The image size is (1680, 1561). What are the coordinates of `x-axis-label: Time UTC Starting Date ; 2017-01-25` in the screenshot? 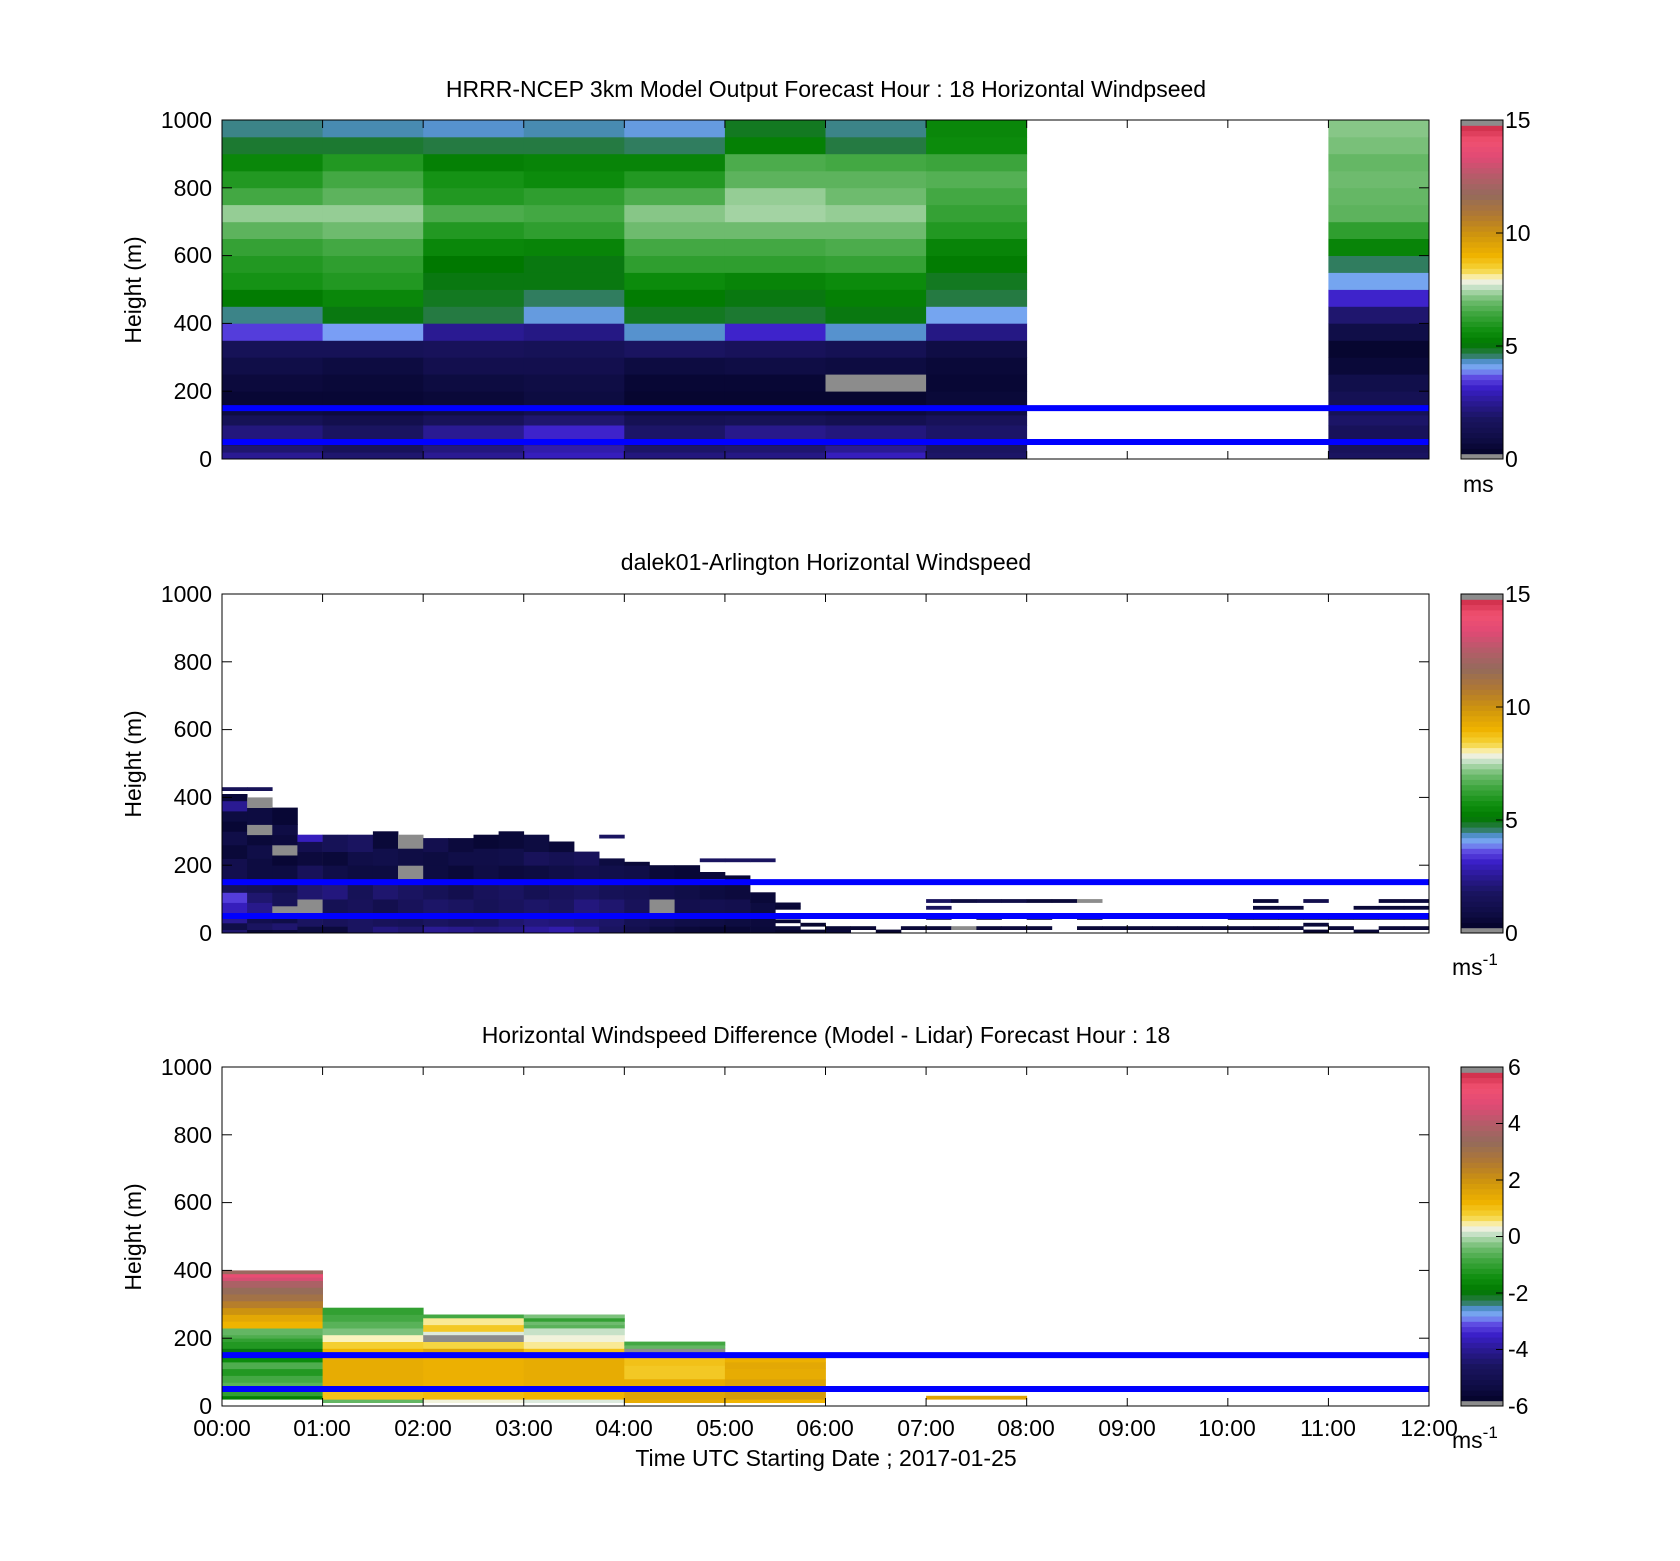 It's located at (825, 1458).